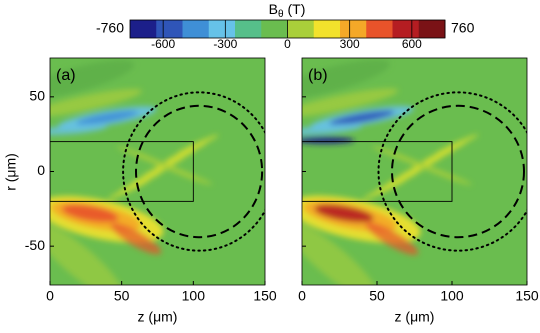 Image resolution: width=540 pixels, height=333 pixels. What do you see at coordinates (412, 44) in the screenshot?
I see `colorbar-tick-label: 600` at bounding box center [412, 44].